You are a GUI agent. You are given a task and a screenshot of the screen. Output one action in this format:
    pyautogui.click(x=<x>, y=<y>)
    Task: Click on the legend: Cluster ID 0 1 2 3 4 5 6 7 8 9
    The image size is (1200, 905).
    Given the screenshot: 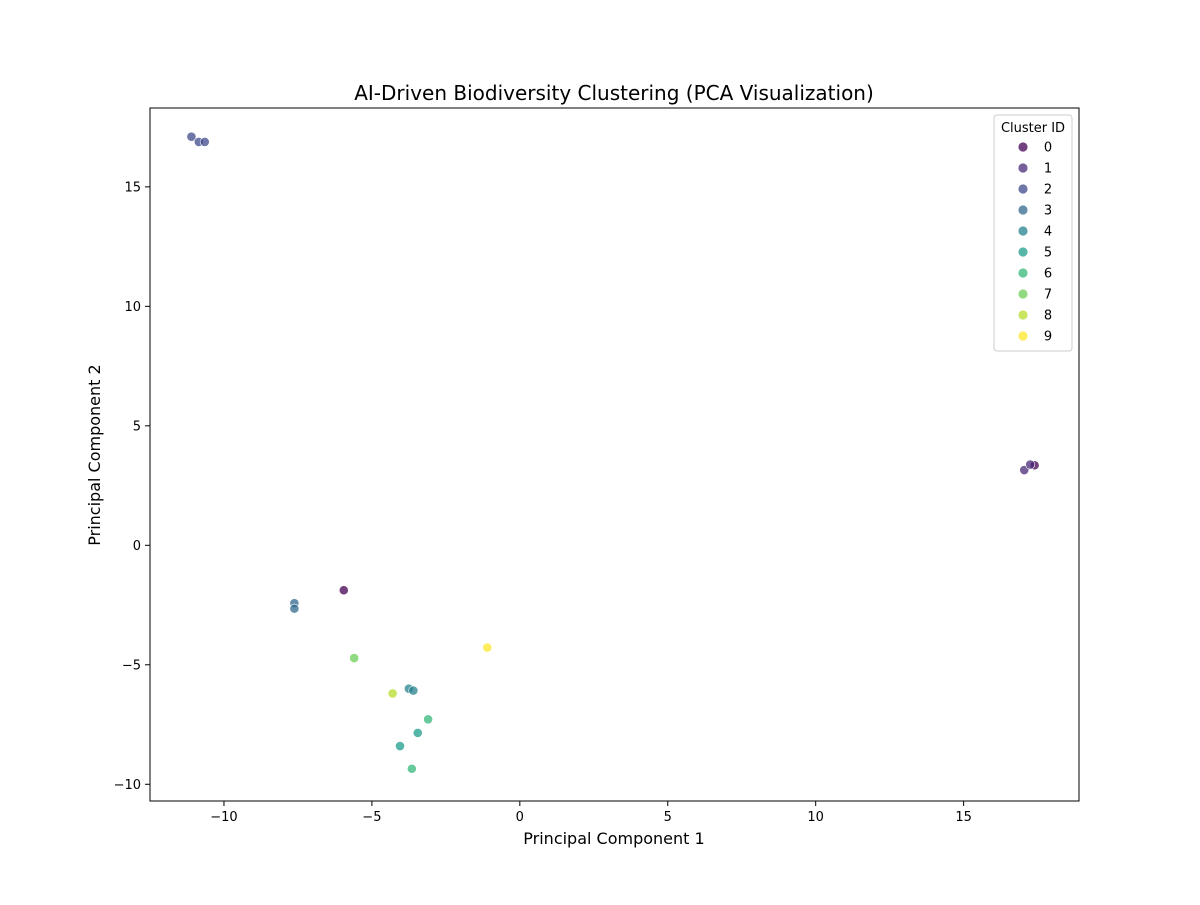 What is the action you would take?
    pyautogui.click(x=1033, y=233)
    